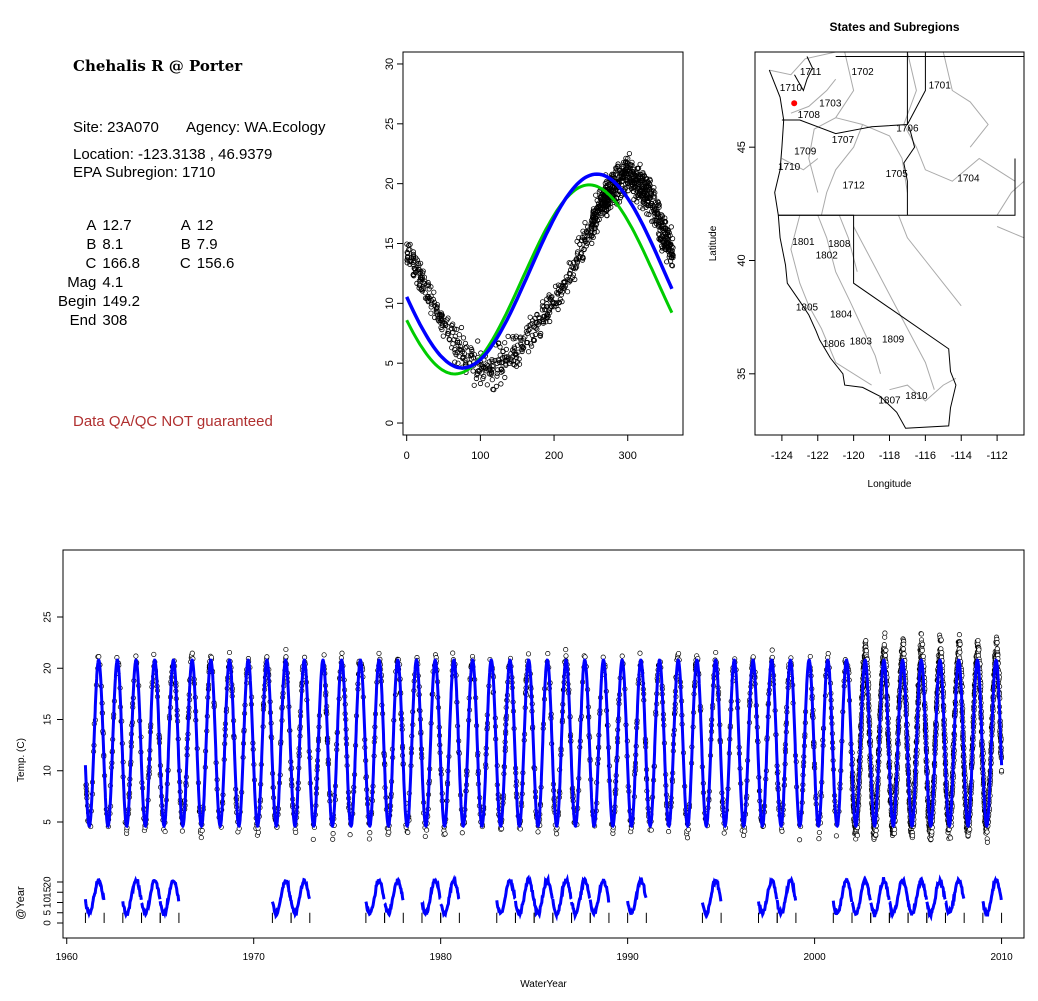  I want to click on subregion-label: 1806, so click(834, 344).